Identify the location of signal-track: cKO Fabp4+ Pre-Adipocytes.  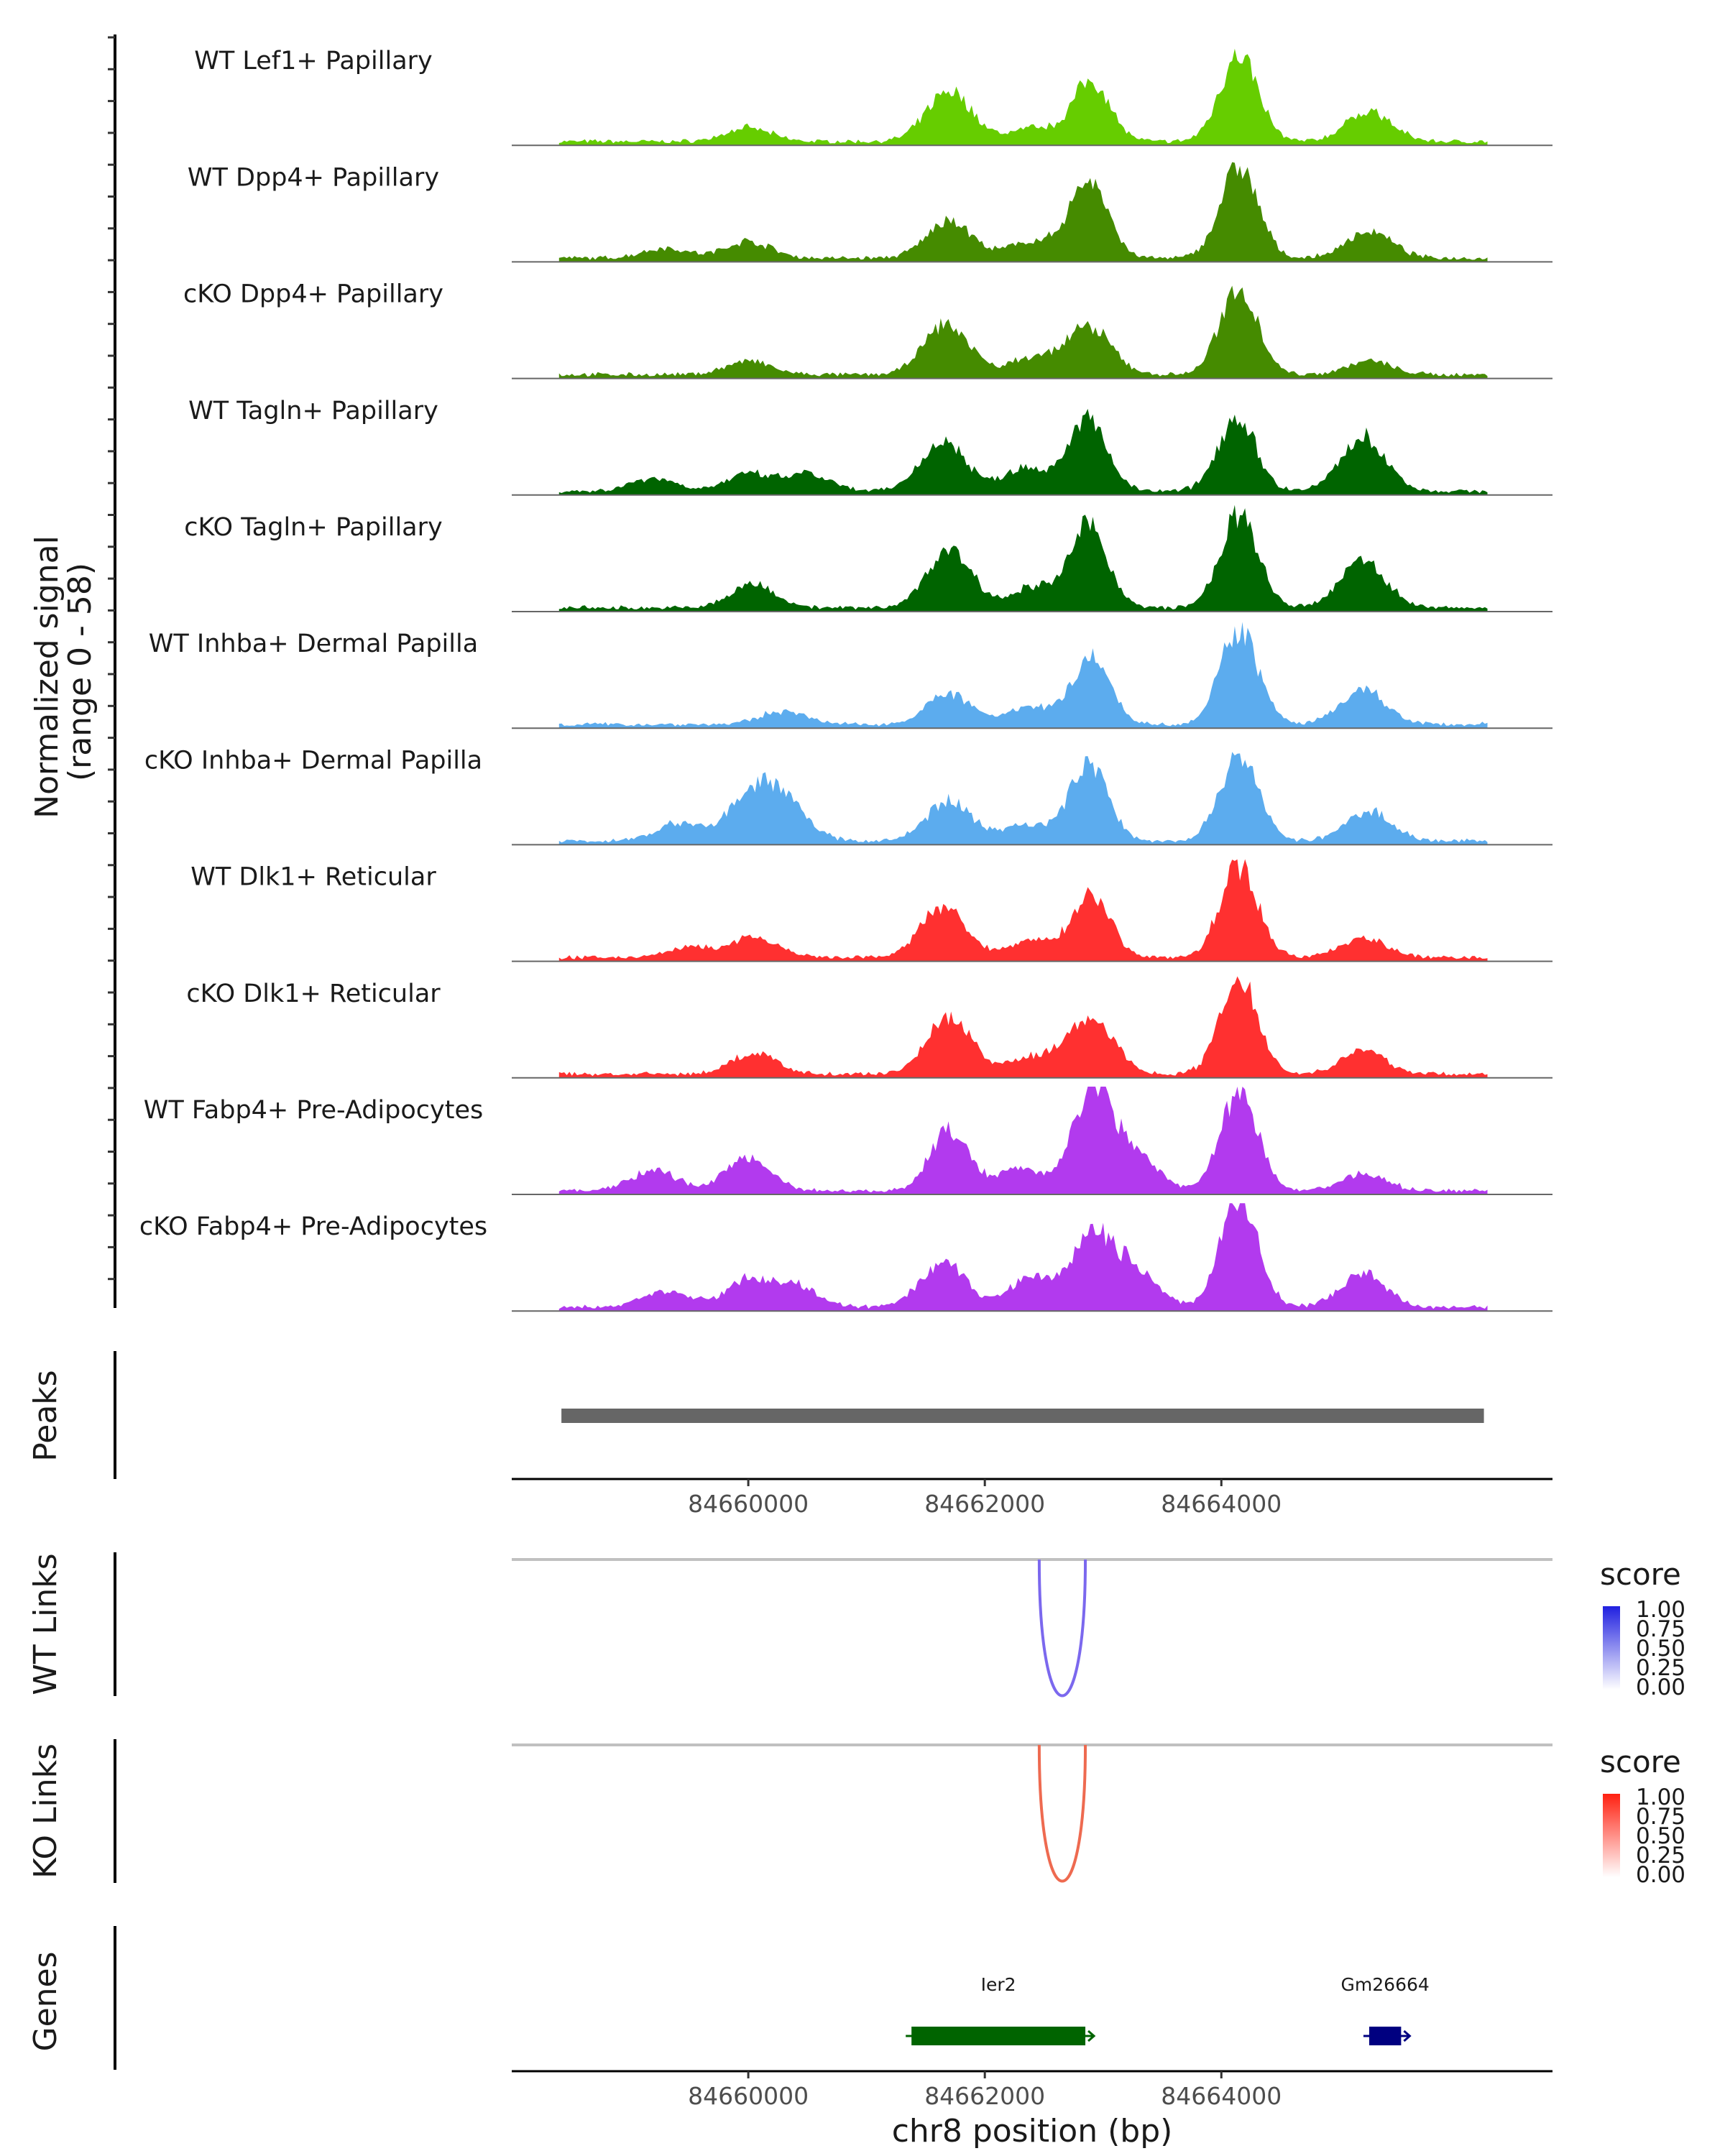
(845, 1257).